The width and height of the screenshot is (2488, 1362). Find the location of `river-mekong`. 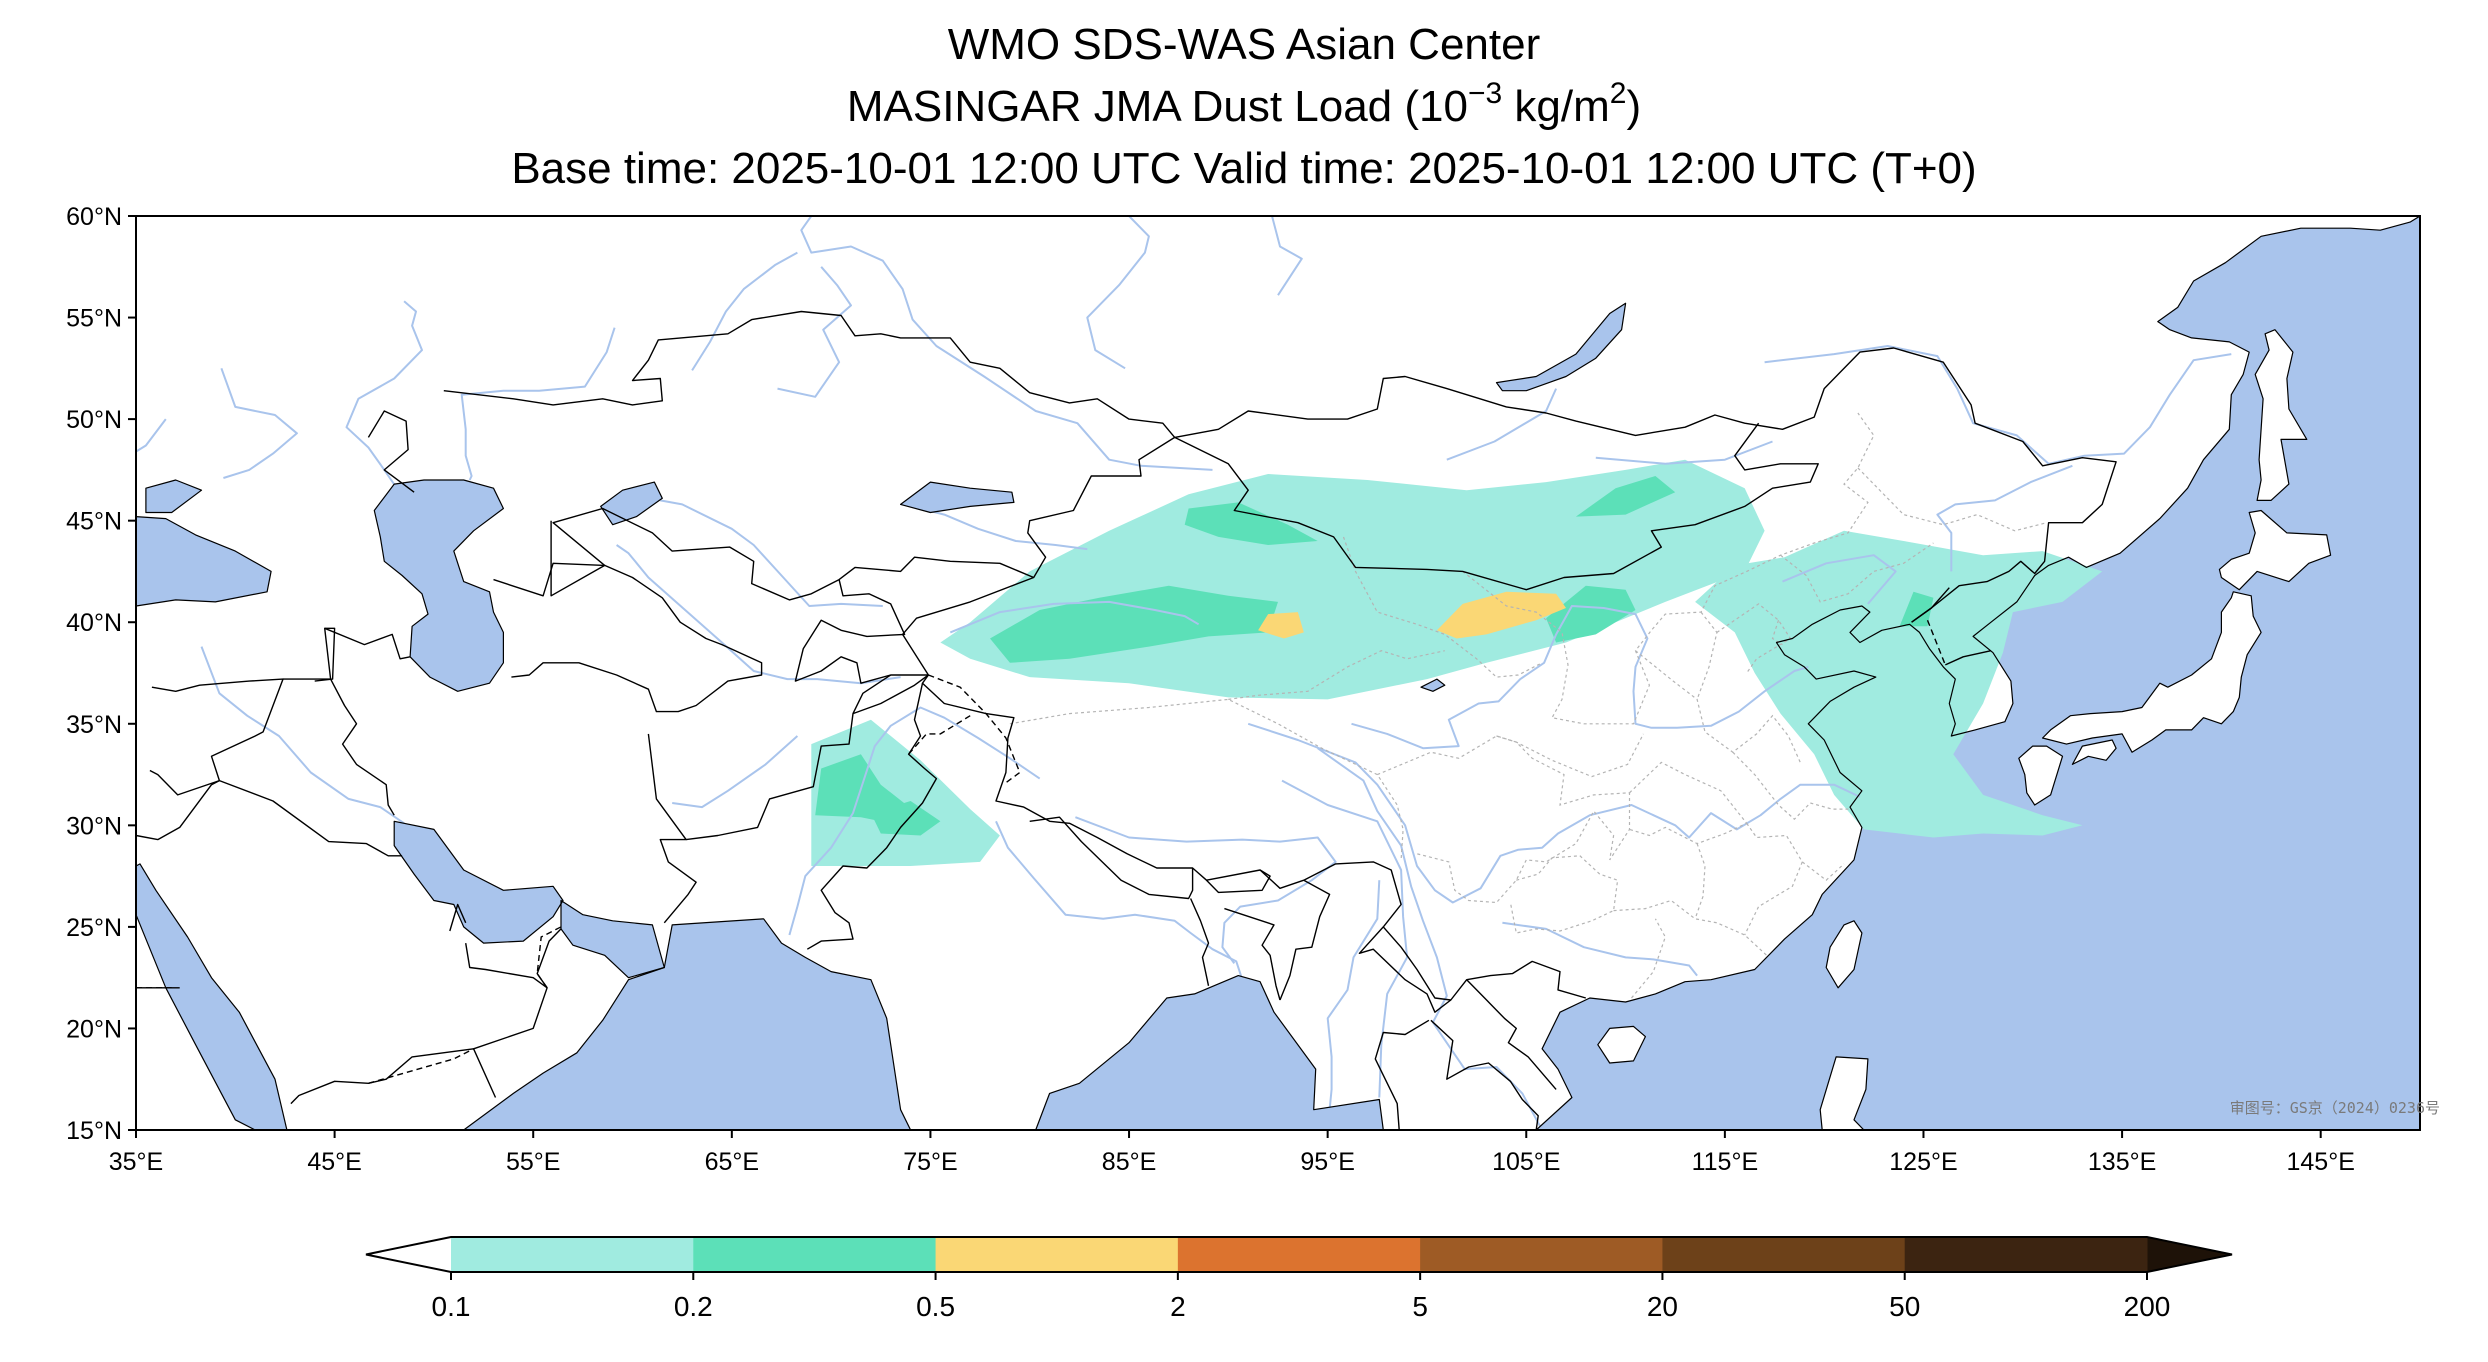

river-mekong is located at coordinates (1430, 938).